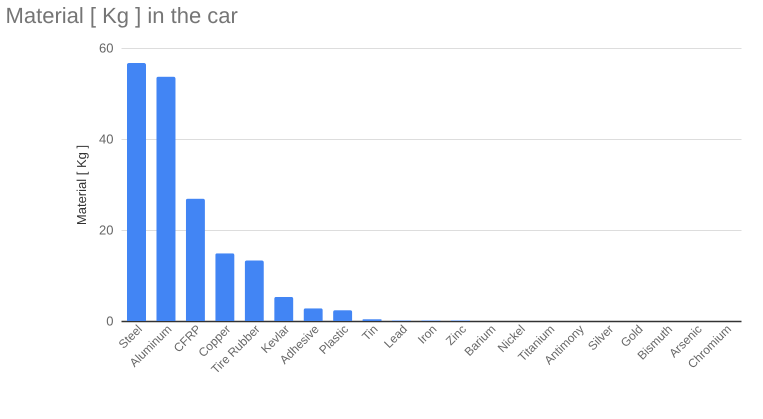  What do you see at coordinates (427, 334) in the screenshot?
I see `x-tick-label: Iron` at bounding box center [427, 334].